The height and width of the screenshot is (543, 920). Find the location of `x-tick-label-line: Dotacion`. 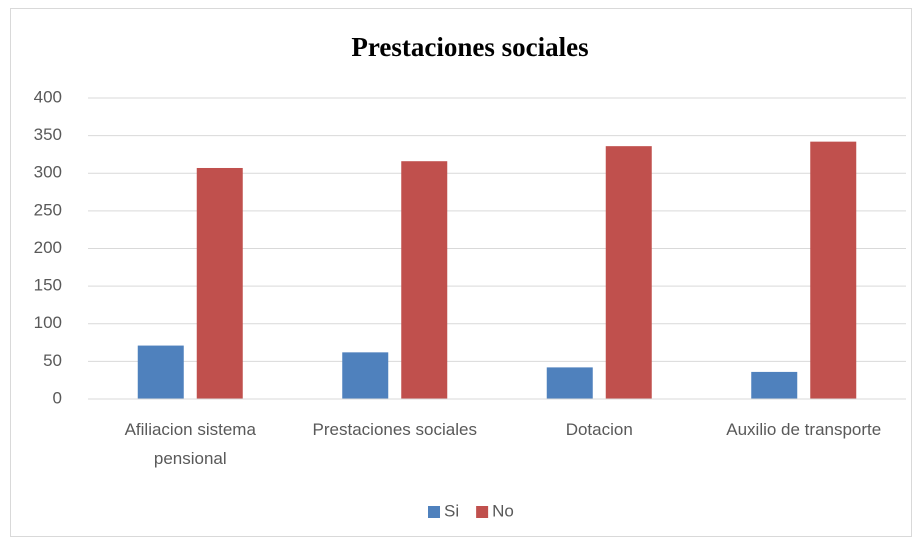

x-tick-label-line: Dotacion is located at coordinates (599, 429).